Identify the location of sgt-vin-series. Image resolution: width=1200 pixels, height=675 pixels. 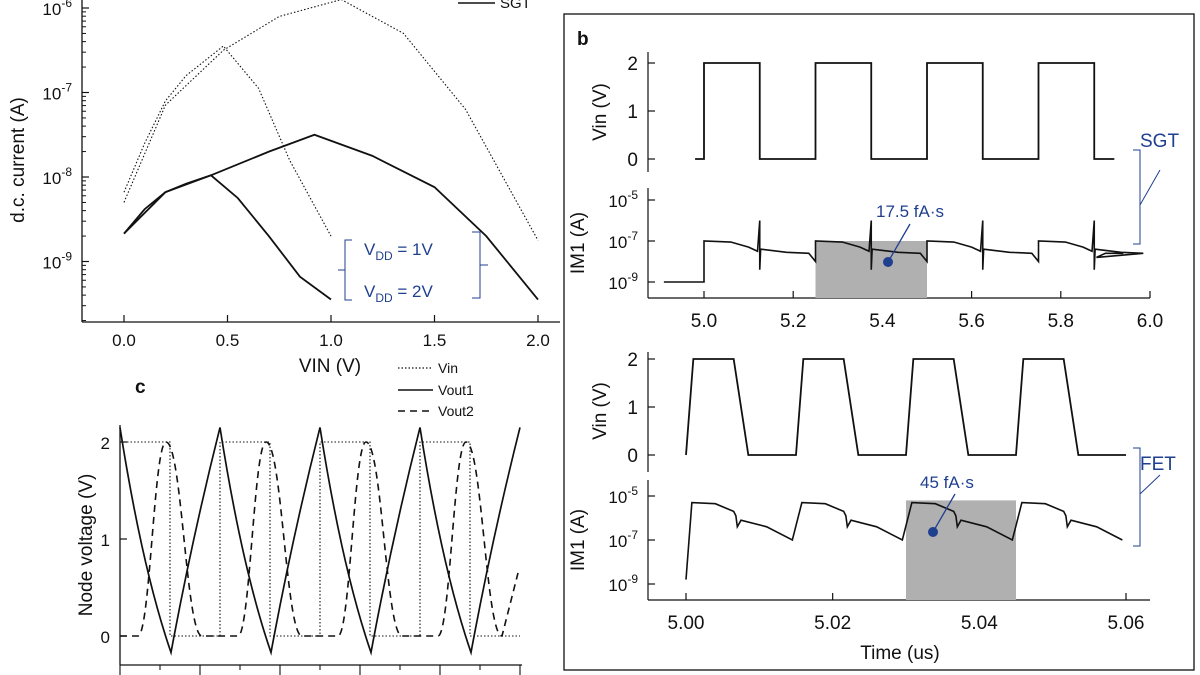
(905, 111).